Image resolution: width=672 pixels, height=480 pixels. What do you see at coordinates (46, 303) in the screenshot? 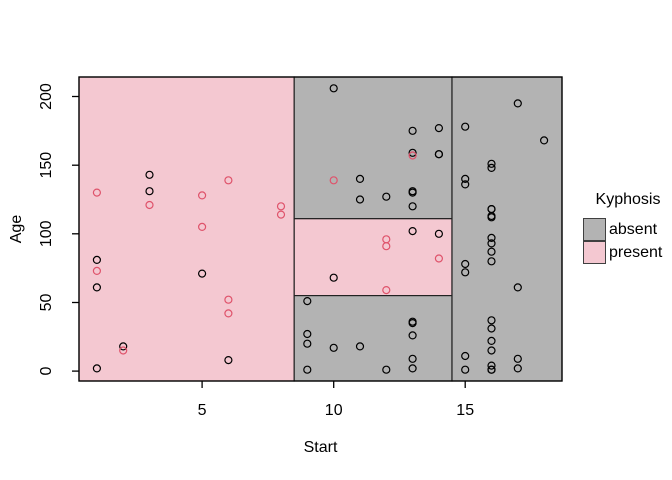
I see `y-tick-label: 50` at bounding box center [46, 303].